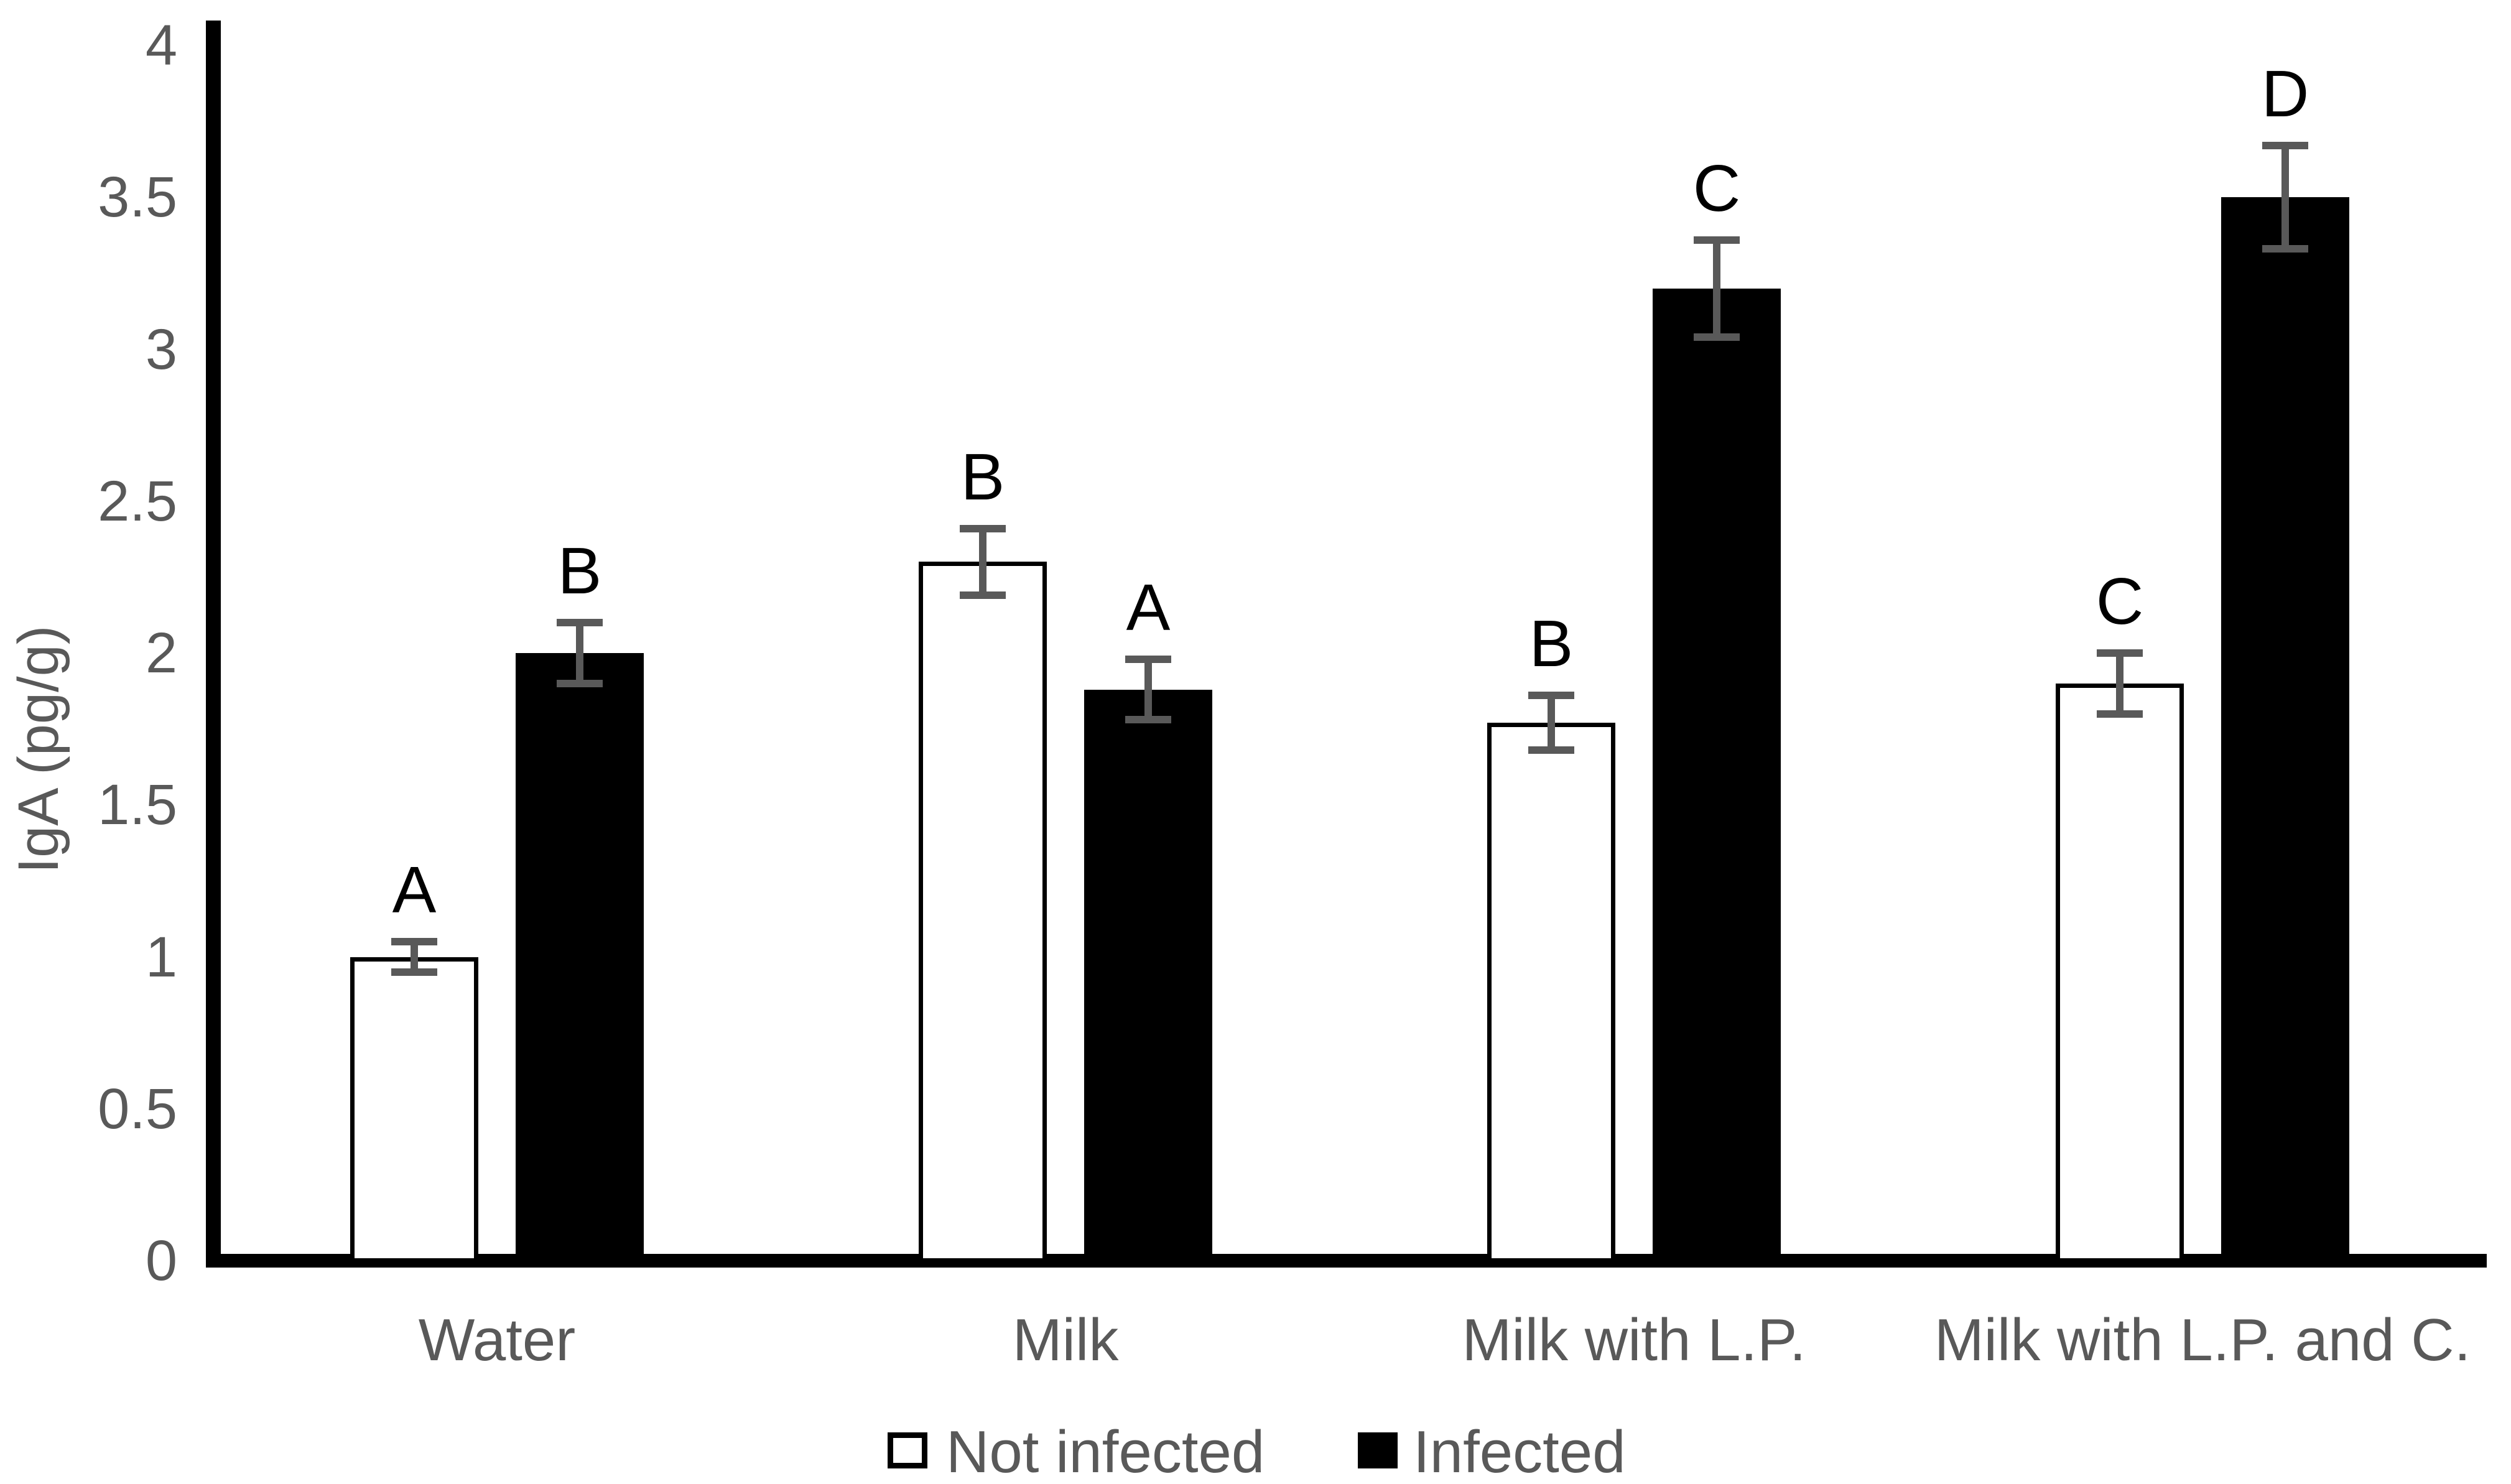 Image resolution: width=2511 pixels, height=1484 pixels. What do you see at coordinates (1716, 288) in the screenshot?
I see `error-bar-stem-infected-milk-with-l-p` at bounding box center [1716, 288].